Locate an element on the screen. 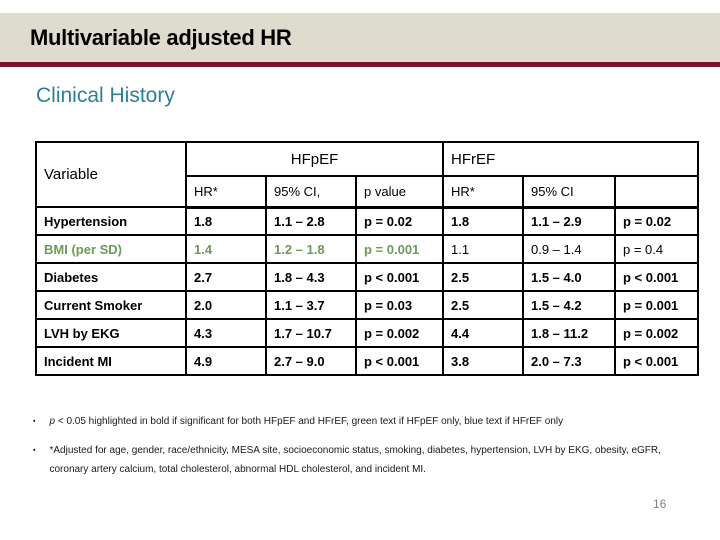 The width and height of the screenshot is (720, 540). page-number: 16 is located at coordinates (660, 504).